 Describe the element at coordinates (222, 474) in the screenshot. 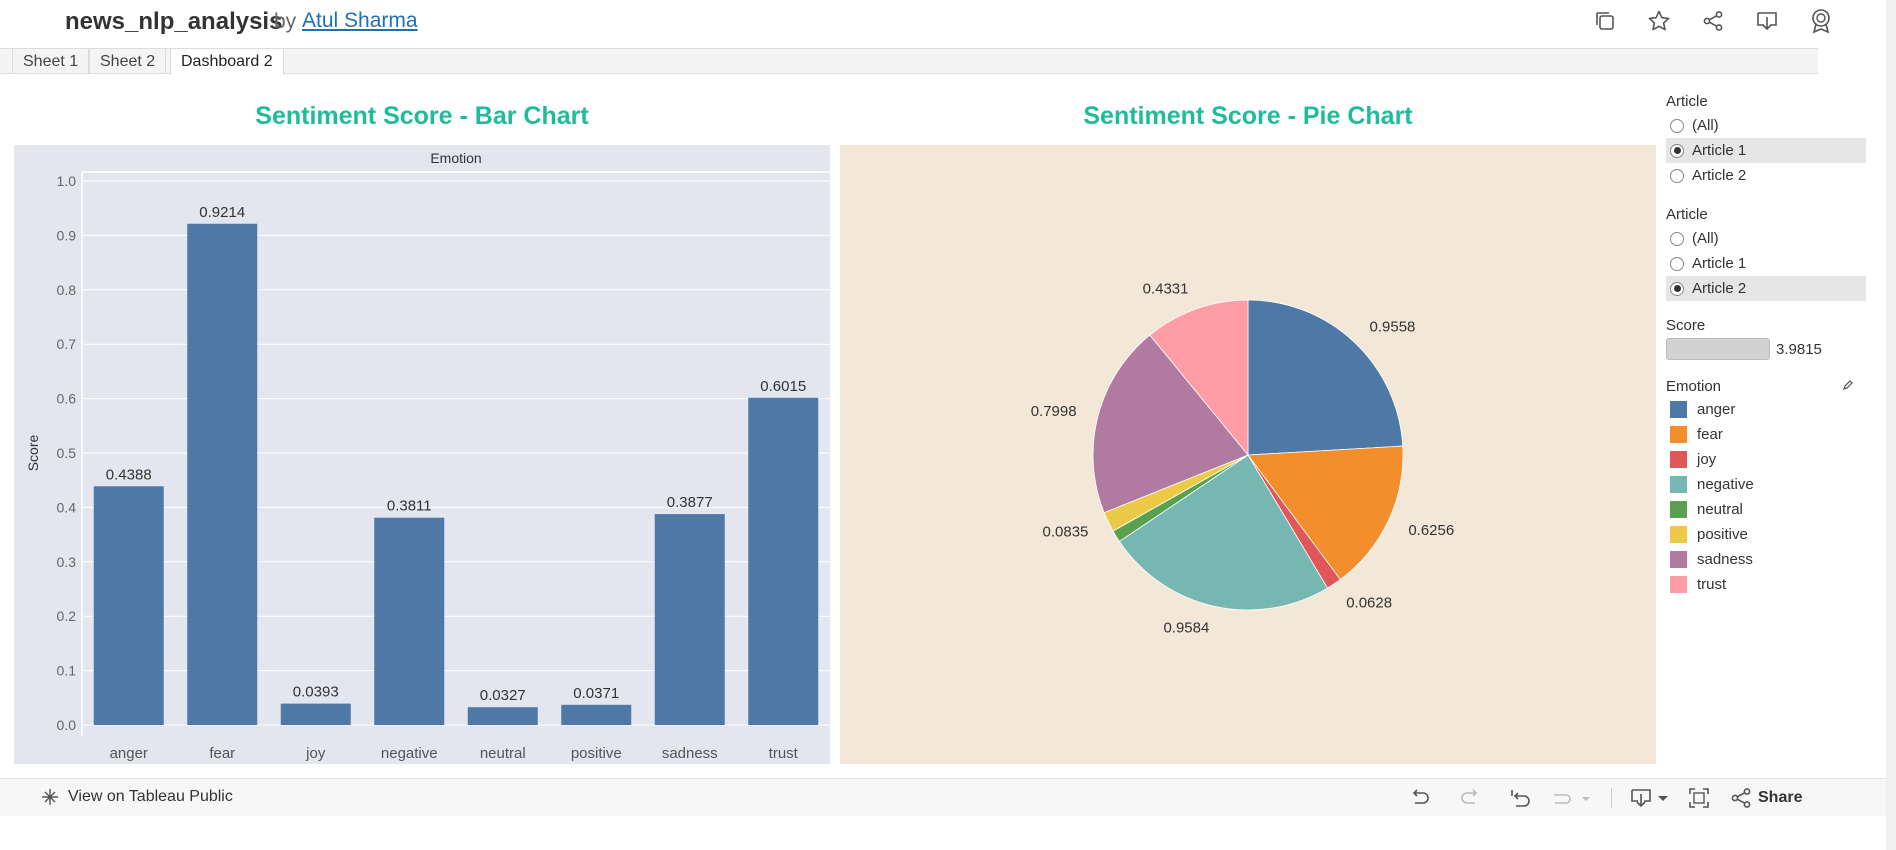

I see `bar-fear` at that location.